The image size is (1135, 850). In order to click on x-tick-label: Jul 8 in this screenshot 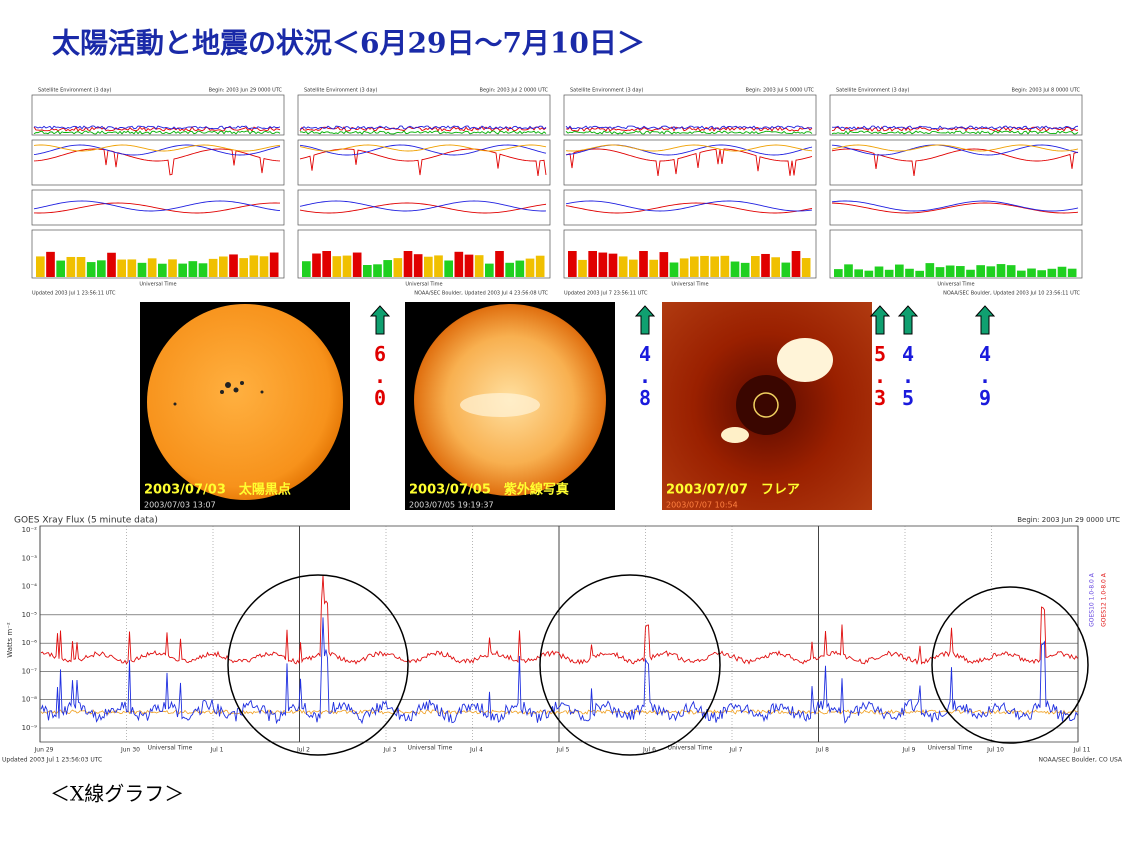, I will do `click(822, 750)`.